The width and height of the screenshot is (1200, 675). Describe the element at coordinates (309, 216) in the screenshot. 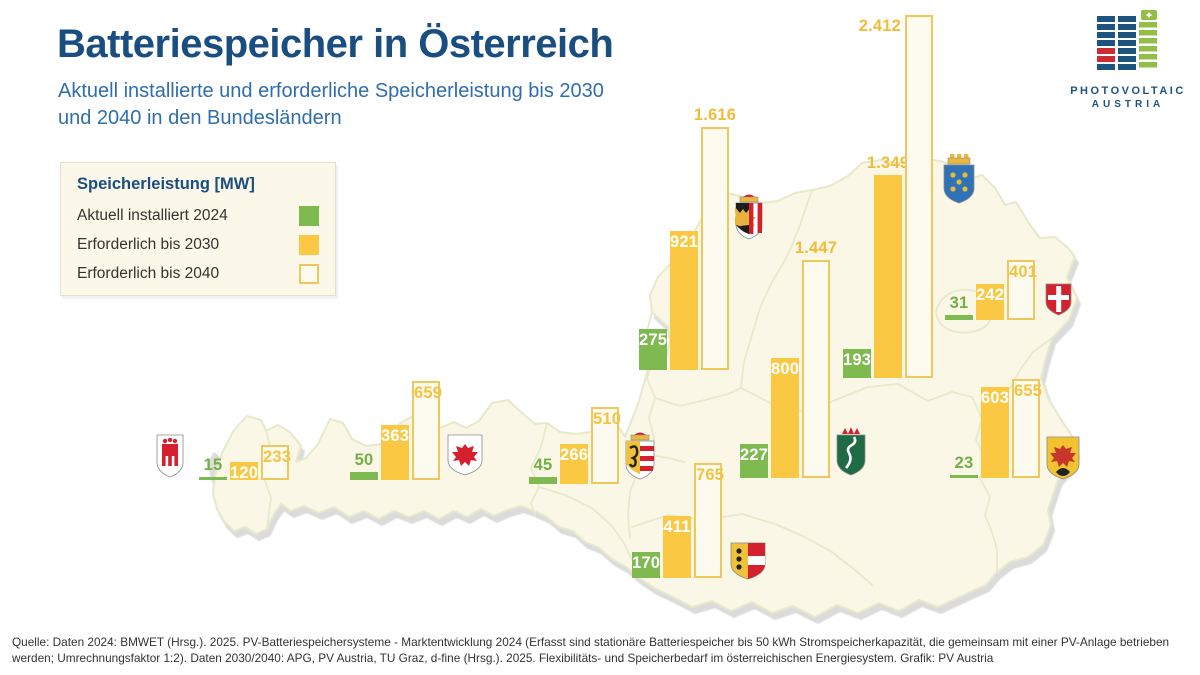

I see `legend-swatch-installed-2024` at that location.